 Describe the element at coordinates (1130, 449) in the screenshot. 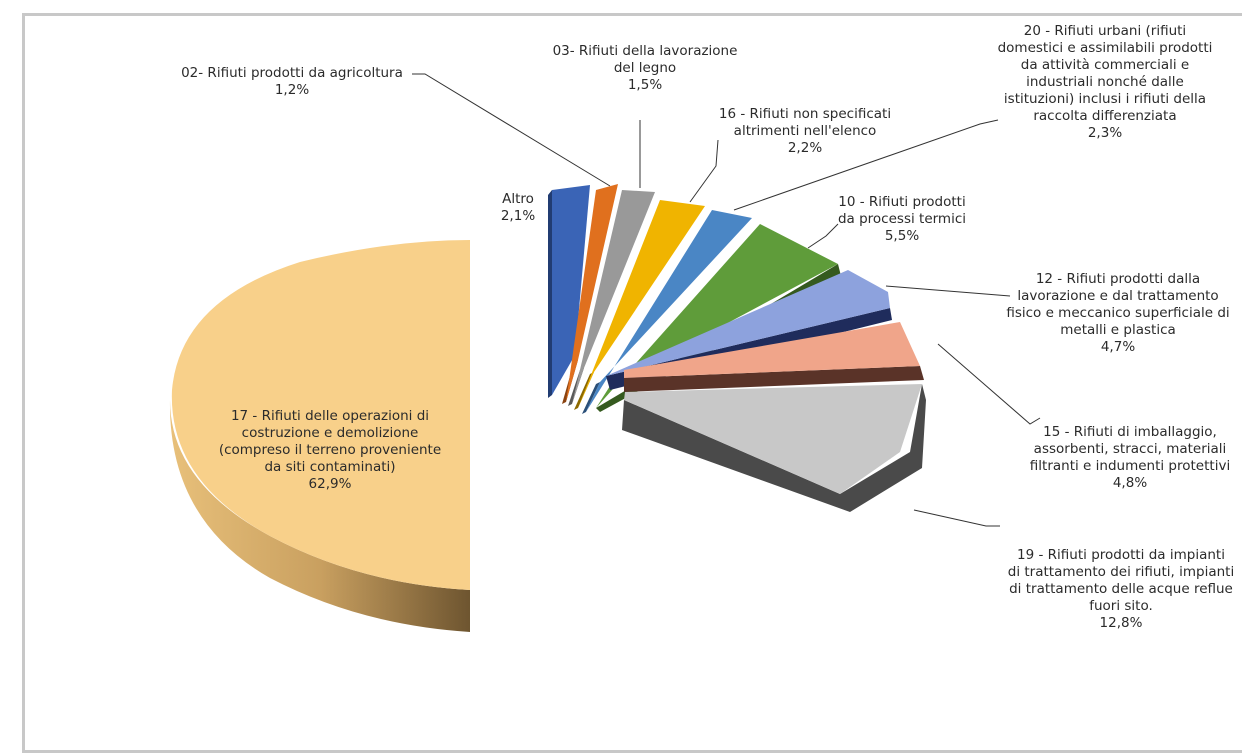

I see `label-c15-line: assorbenti, stracci, materiali` at that location.